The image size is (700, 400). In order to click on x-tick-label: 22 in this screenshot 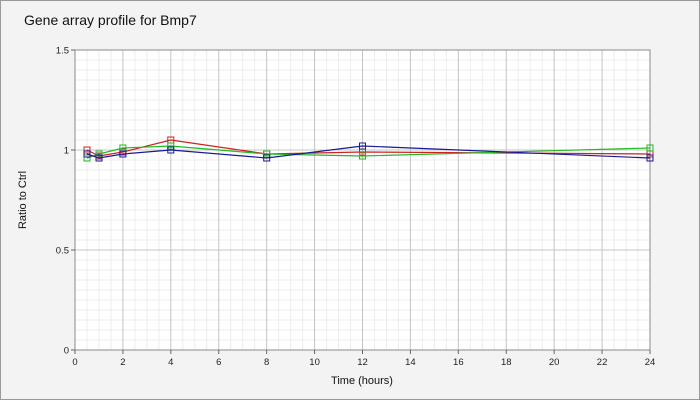, I will do `click(602, 362)`.